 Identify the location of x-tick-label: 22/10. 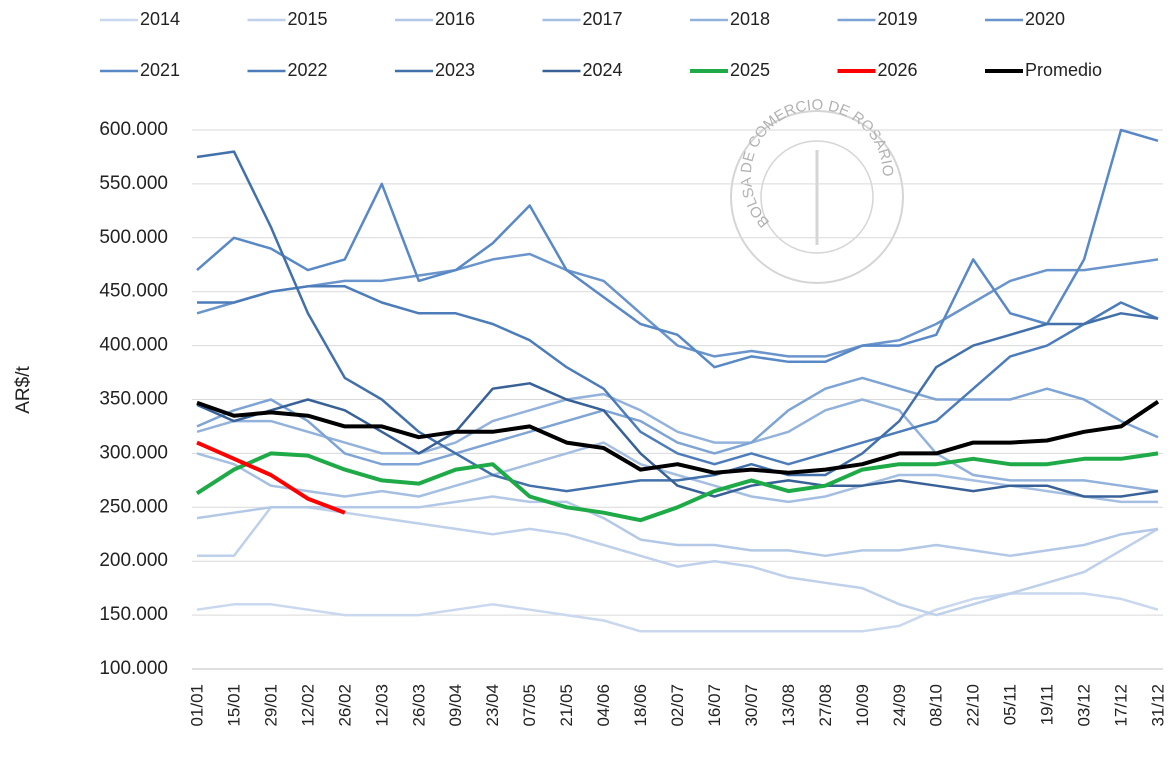
(973, 705).